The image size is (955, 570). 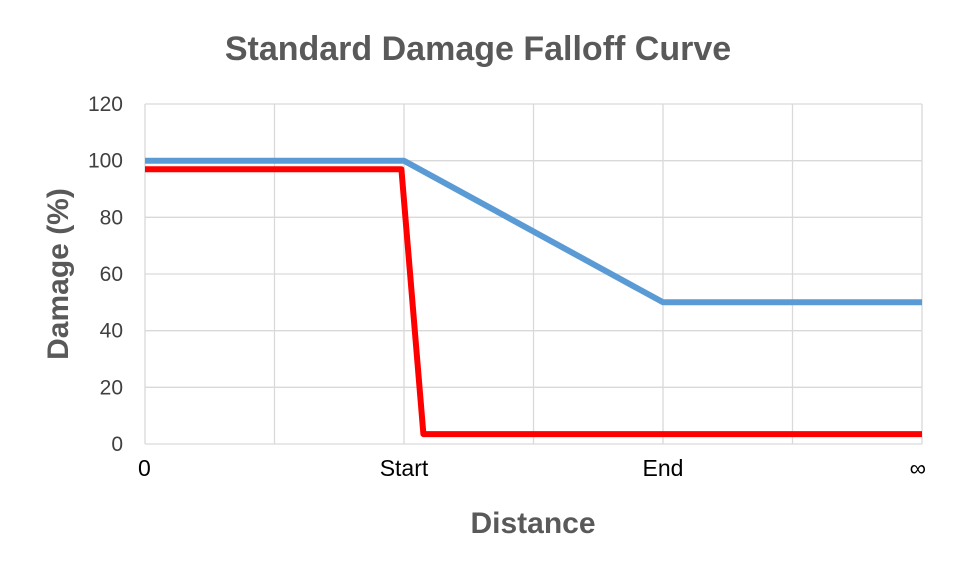 I want to click on x-tick-label-6: ∞, so click(x=918, y=468).